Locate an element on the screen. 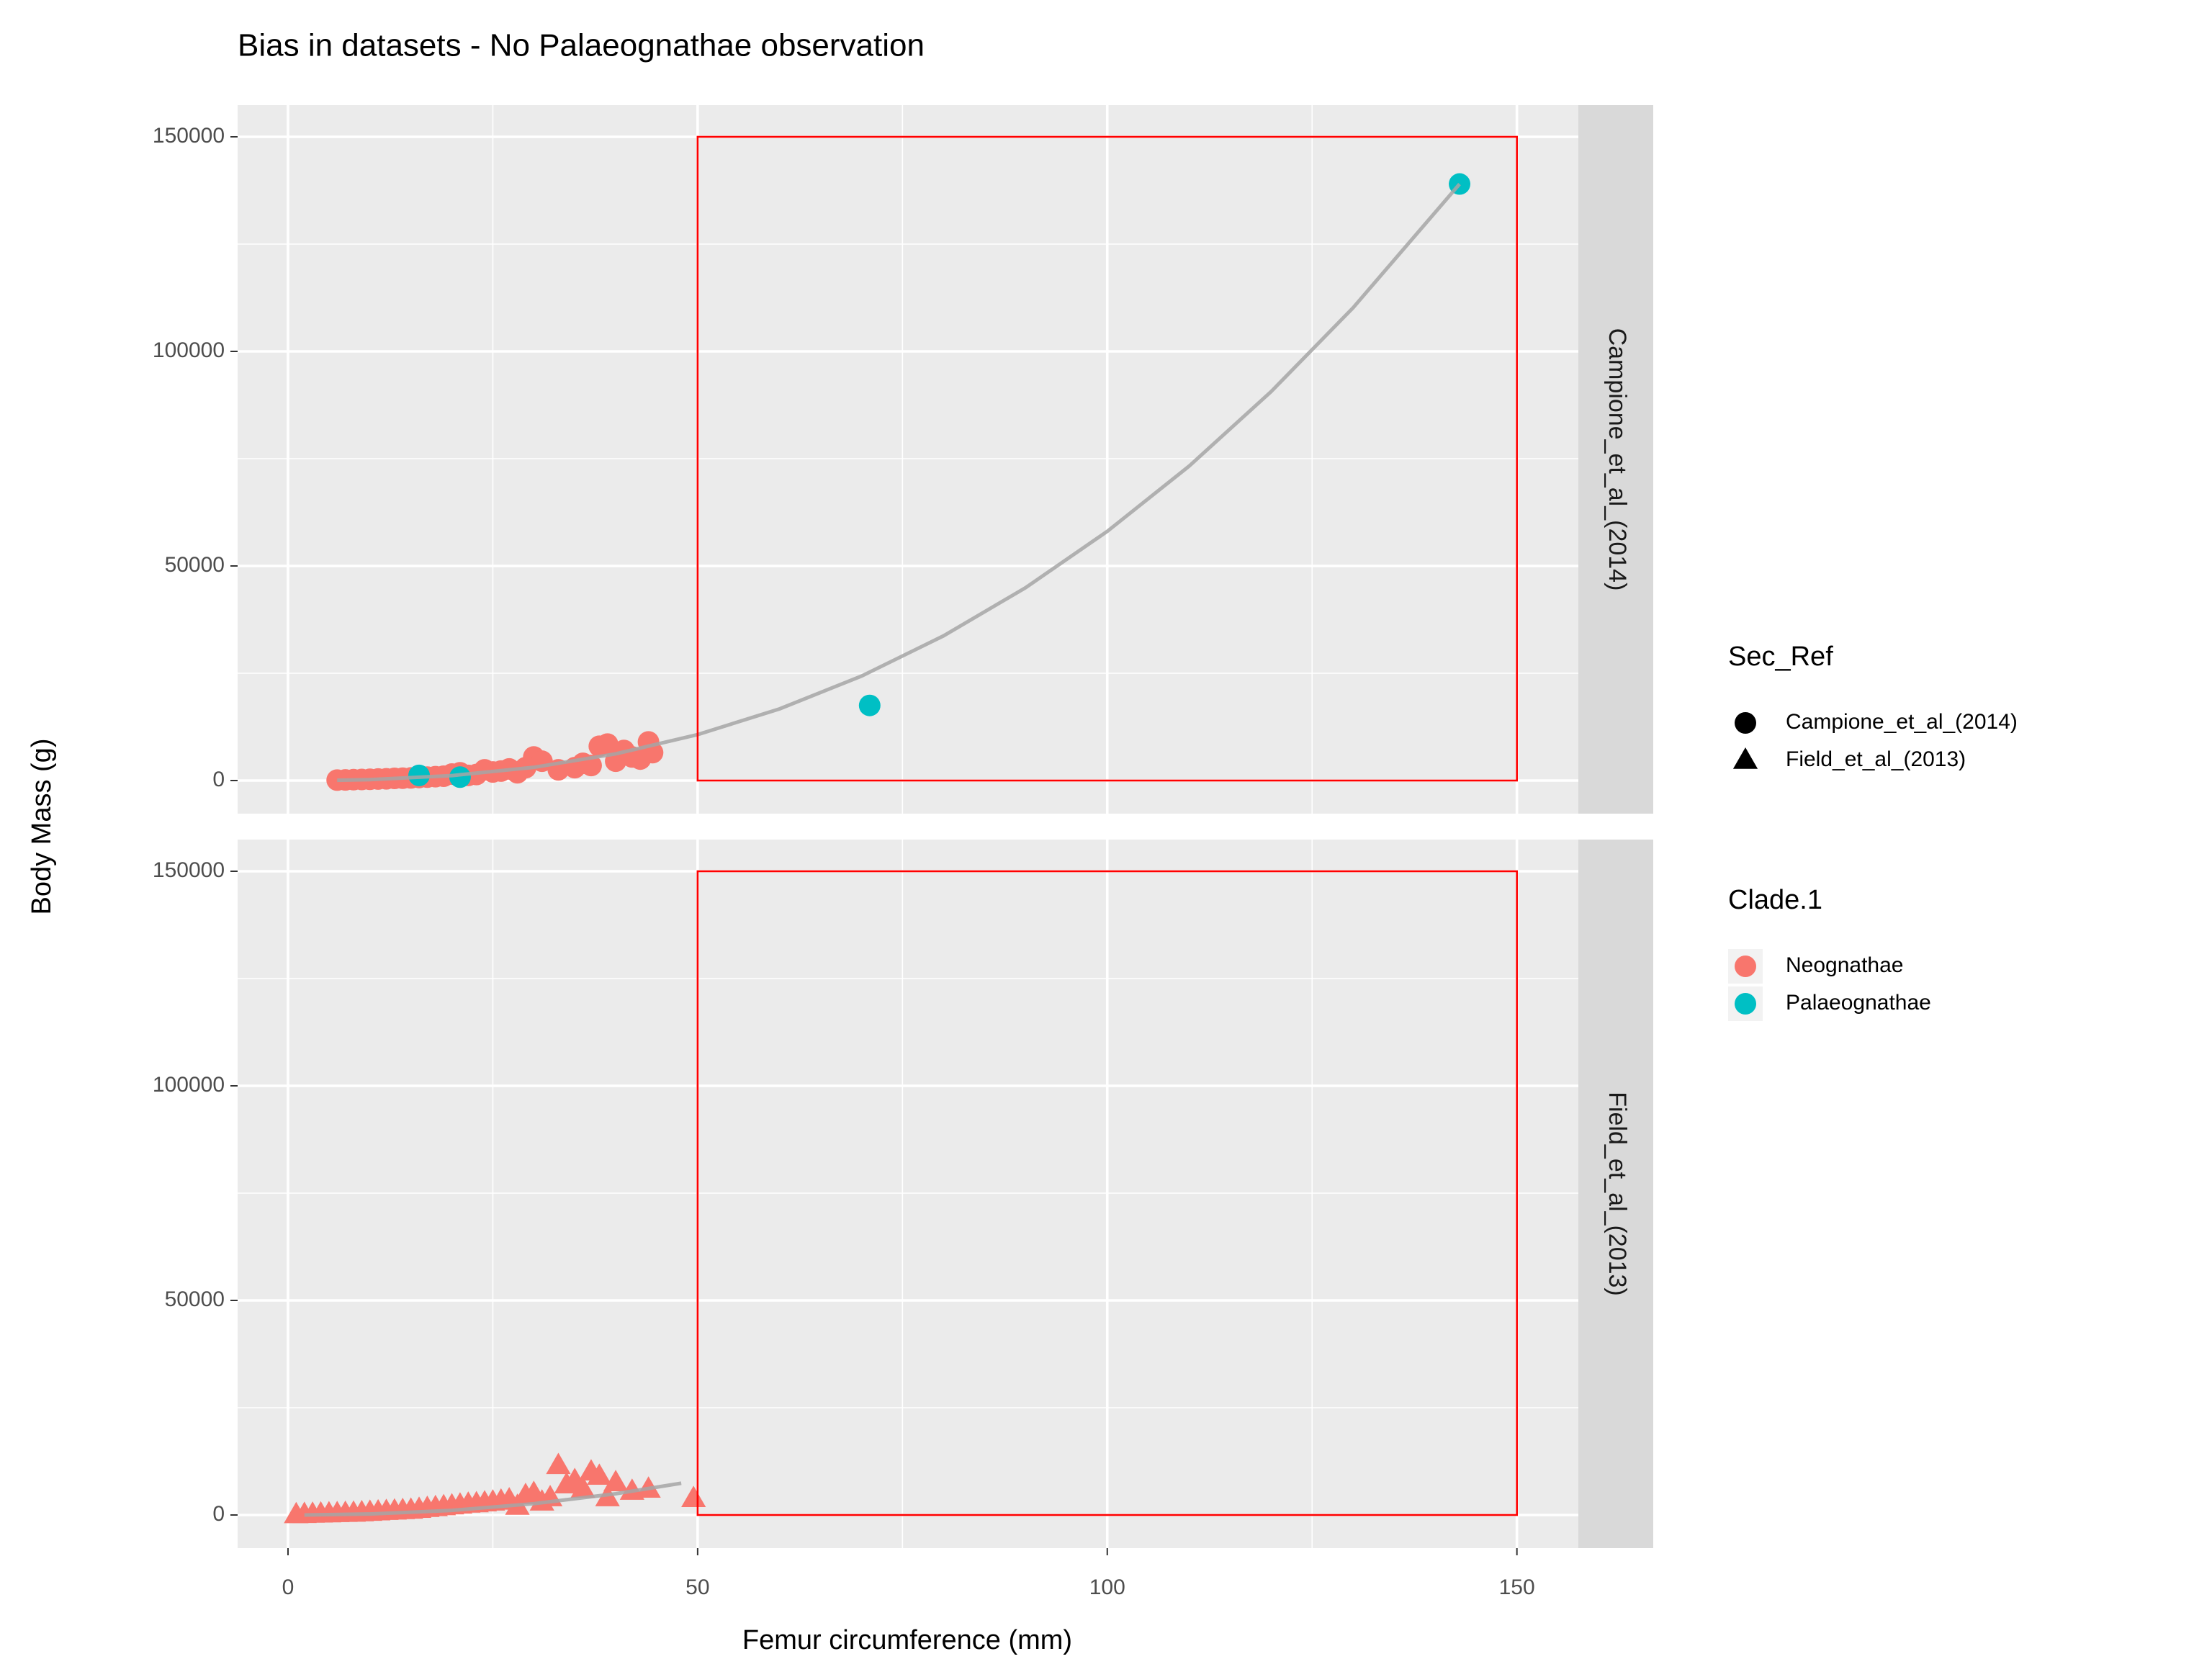 This screenshot has width=2212, height=1659. fit-line is located at coordinates (493, 1499).